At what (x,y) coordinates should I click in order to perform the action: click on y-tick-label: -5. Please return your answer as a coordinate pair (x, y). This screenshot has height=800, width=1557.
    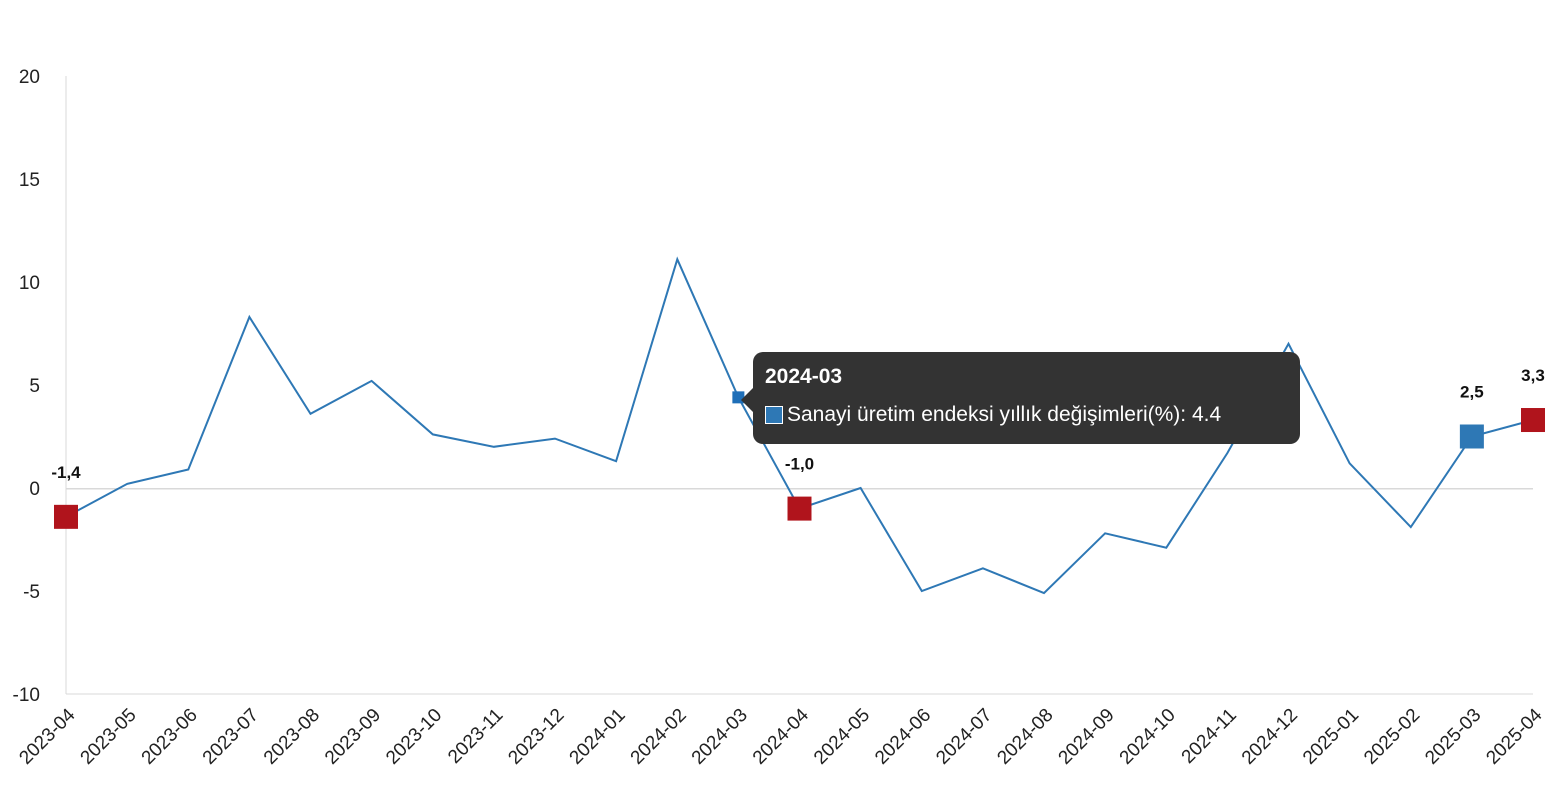
    Looking at the image, I should click on (31, 592).